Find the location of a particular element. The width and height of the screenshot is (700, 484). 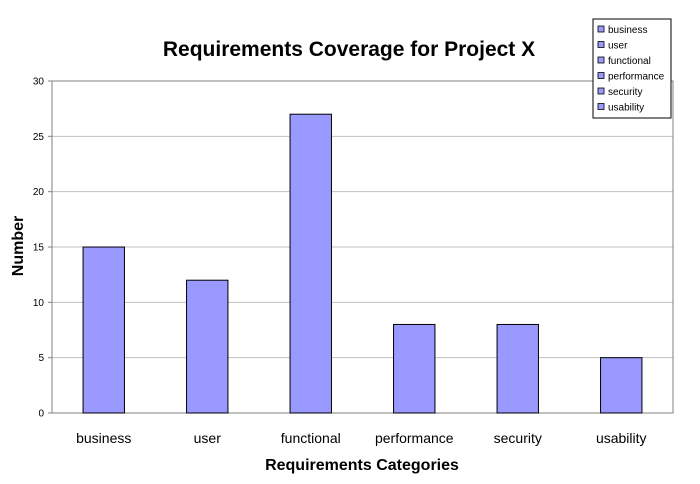

x-tick-label-functional: functional is located at coordinates (311, 438).